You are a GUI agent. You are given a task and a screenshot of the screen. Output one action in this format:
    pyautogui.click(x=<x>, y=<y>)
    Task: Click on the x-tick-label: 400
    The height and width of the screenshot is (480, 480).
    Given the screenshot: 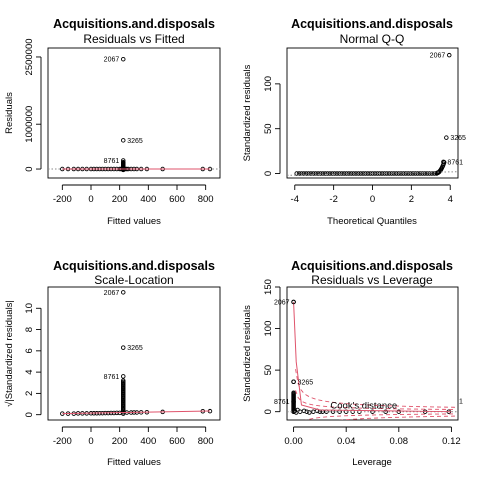 What is the action you would take?
    pyautogui.click(x=148, y=441)
    